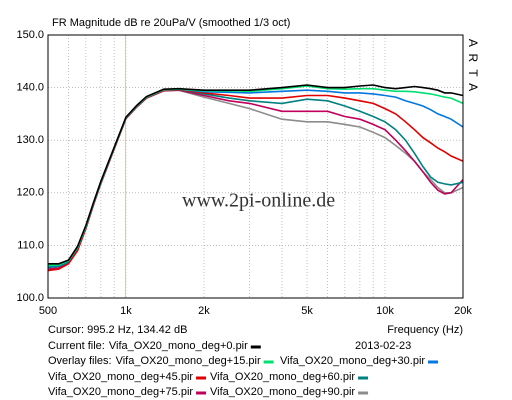 The height and width of the screenshot is (400, 512). I want to click on legend-label: Vifa_OX20_mono_deg+0.pir, so click(178, 346).